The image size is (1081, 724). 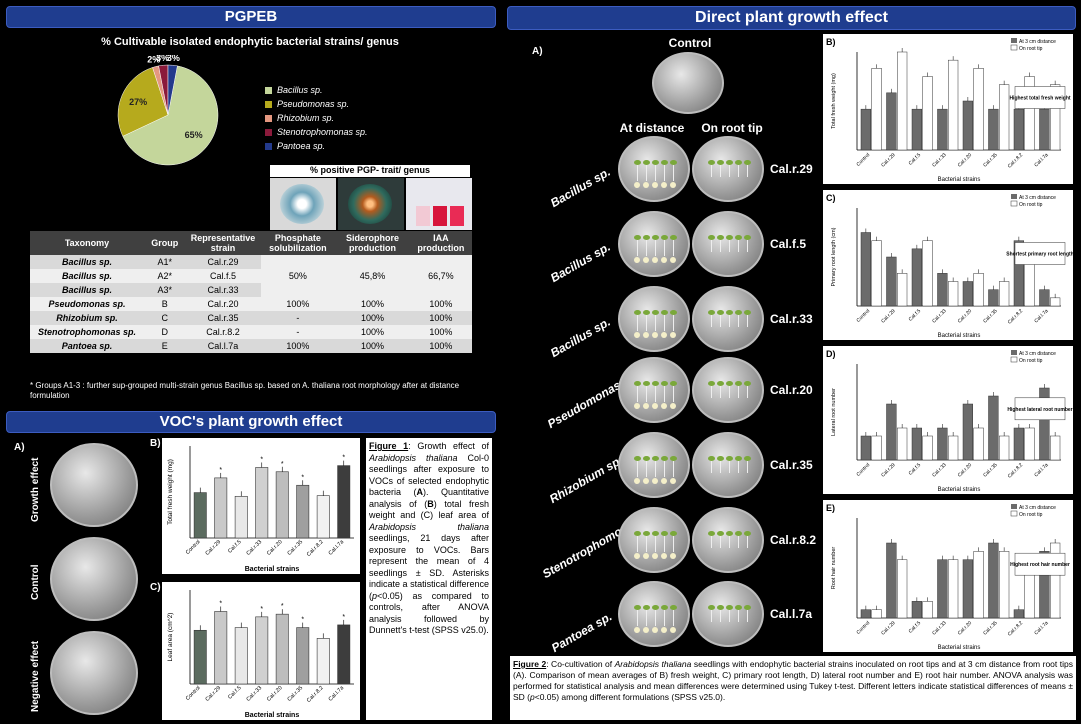 What do you see at coordinates (94, 673) in the screenshot?
I see `voc-dish-negative` at bounding box center [94, 673].